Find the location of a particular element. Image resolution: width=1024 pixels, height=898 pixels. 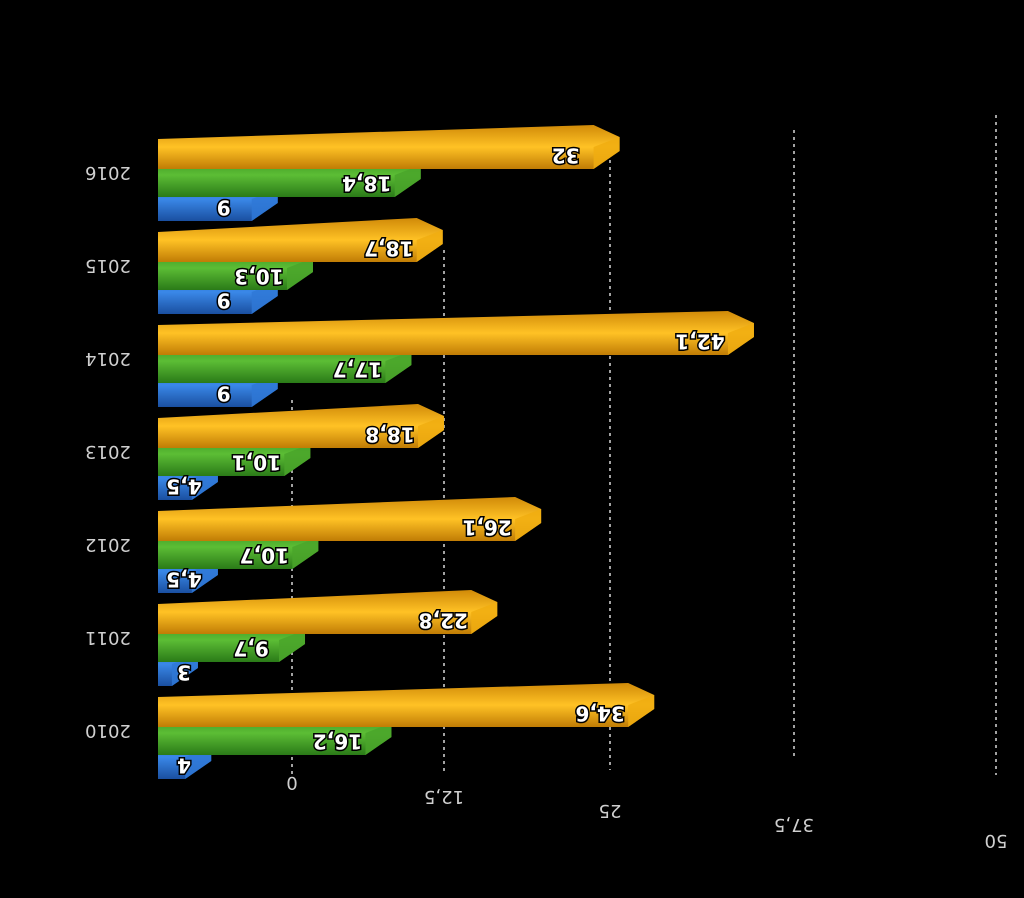

x-tick-label: 0 is located at coordinates (291, 782).